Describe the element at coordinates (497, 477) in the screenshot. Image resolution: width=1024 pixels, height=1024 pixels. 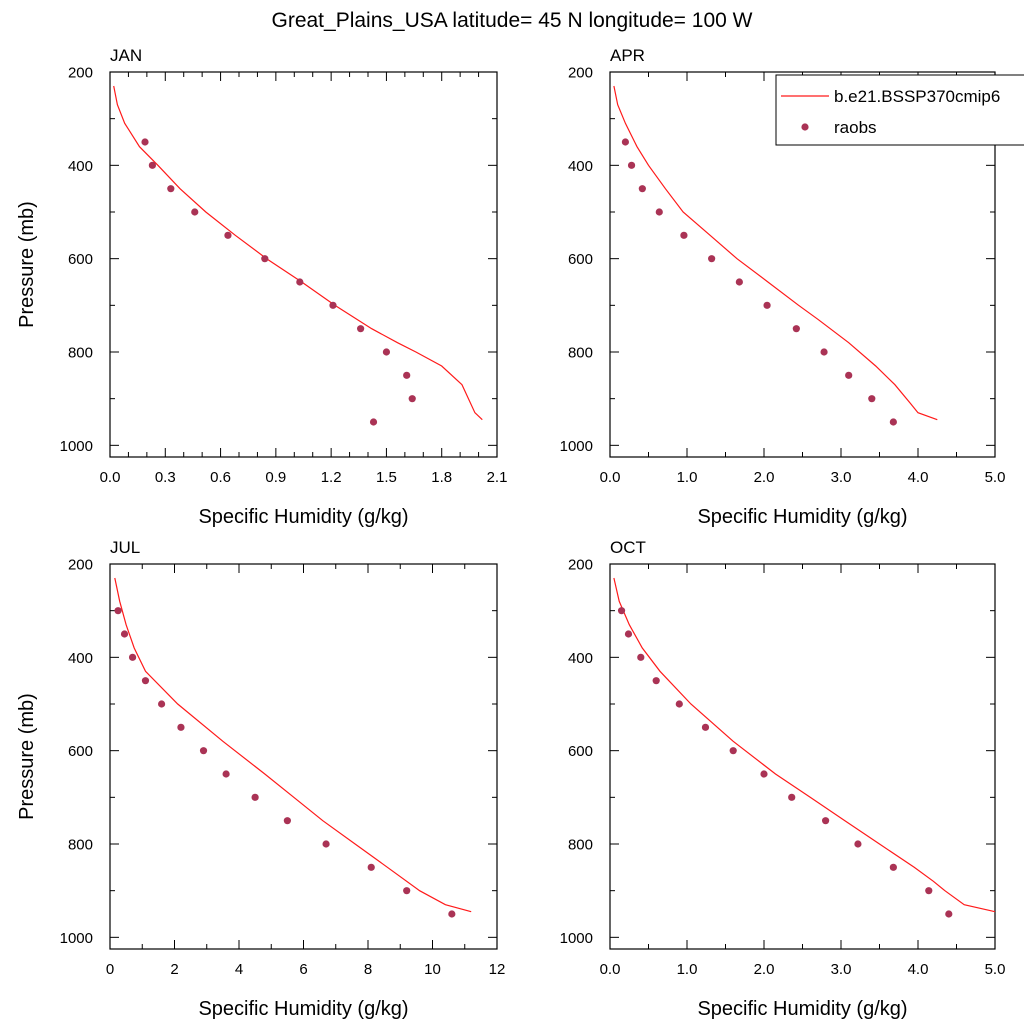
I see `x-tick-label: 2.1` at that location.